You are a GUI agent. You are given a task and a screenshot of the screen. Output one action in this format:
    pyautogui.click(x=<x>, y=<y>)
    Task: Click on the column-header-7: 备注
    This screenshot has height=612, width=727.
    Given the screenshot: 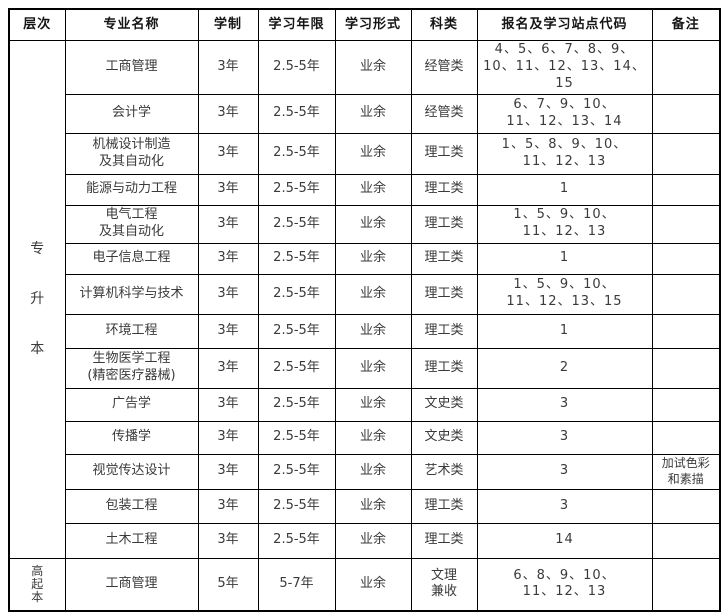 What is the action you would take?
    pyautogui.click(x=686, y=24)
    